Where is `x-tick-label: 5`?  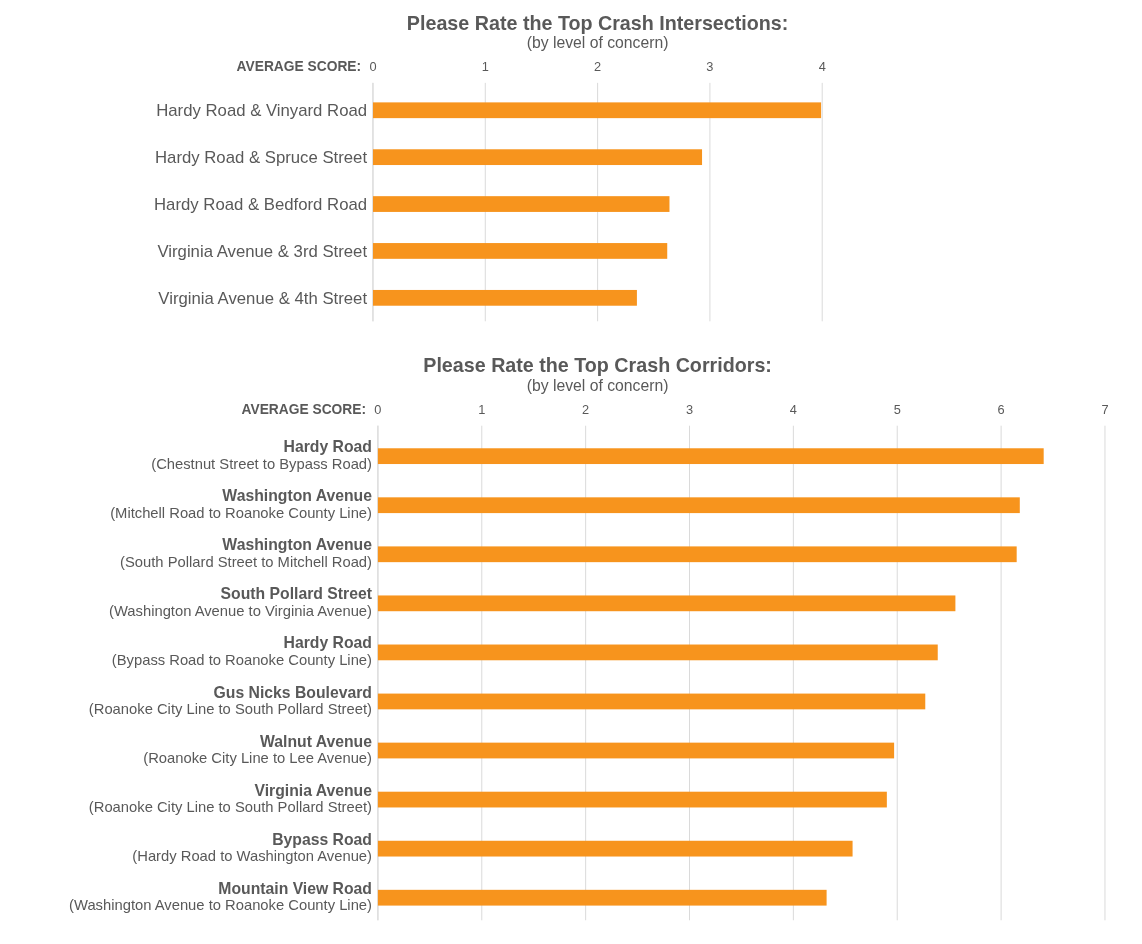
x-tick-label: 5 is located at coordinates (897, 409).